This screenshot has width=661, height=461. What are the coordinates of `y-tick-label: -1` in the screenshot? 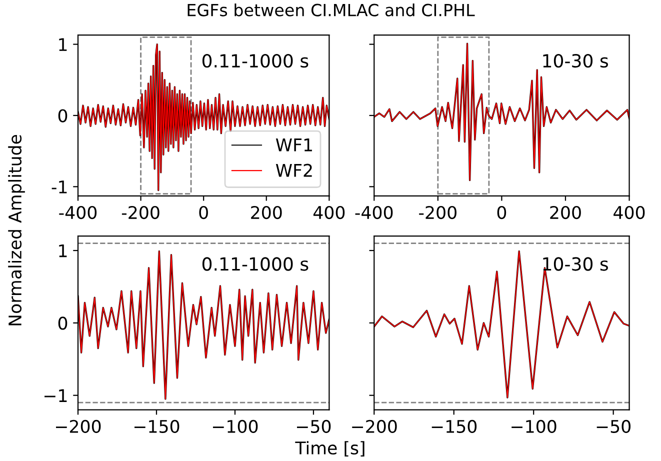 It's located at (59, 187).